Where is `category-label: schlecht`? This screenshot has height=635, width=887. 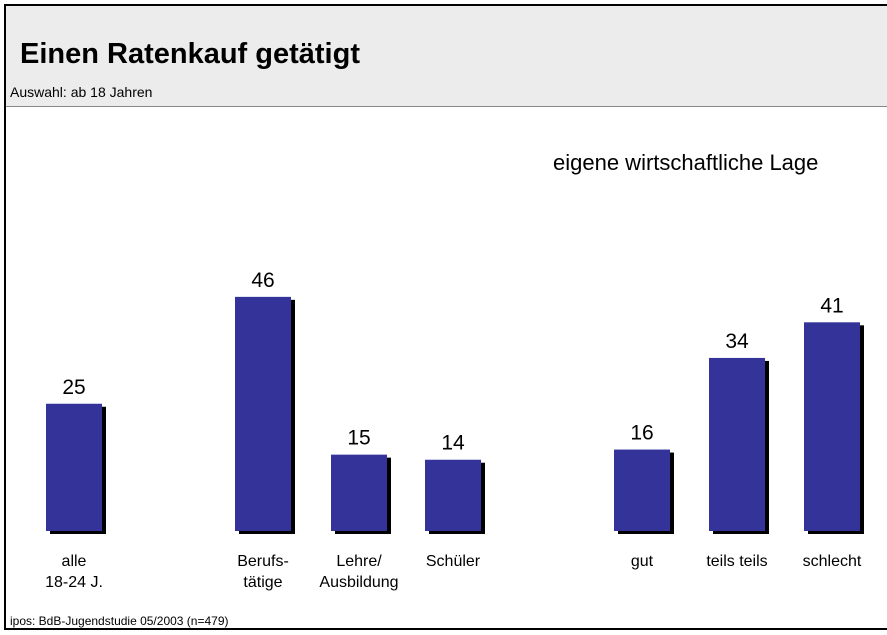 category-label: schlecht is located at coordinates (832, 561).